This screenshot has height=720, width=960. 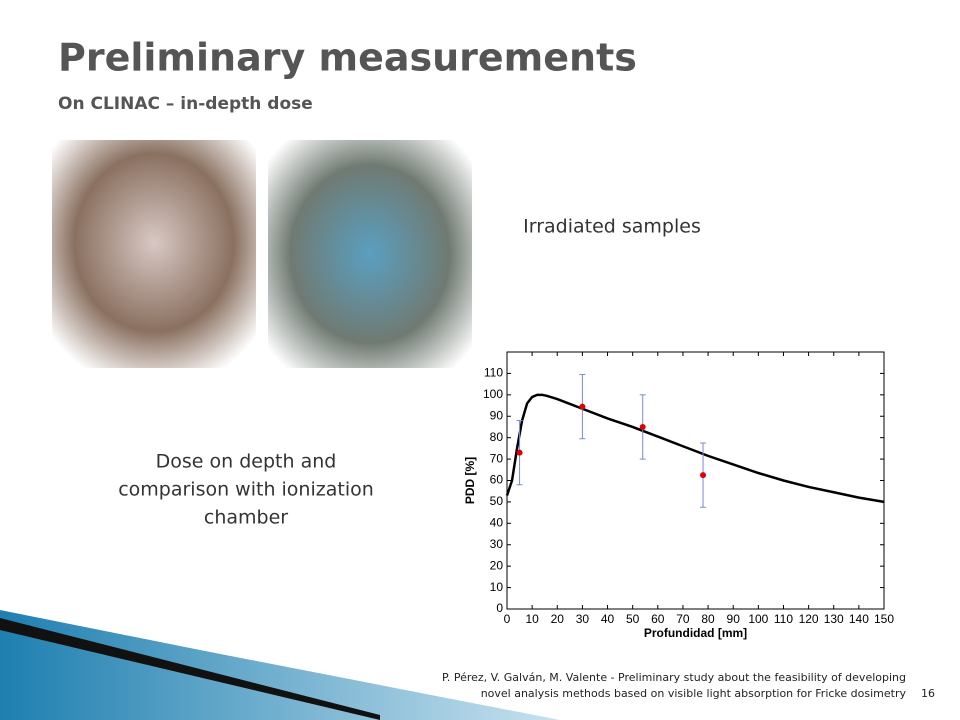 What do you see at coordinates (532, 619) in the screenshot?
I see `x-tick-label: 10` at bounding box center [532, 619].